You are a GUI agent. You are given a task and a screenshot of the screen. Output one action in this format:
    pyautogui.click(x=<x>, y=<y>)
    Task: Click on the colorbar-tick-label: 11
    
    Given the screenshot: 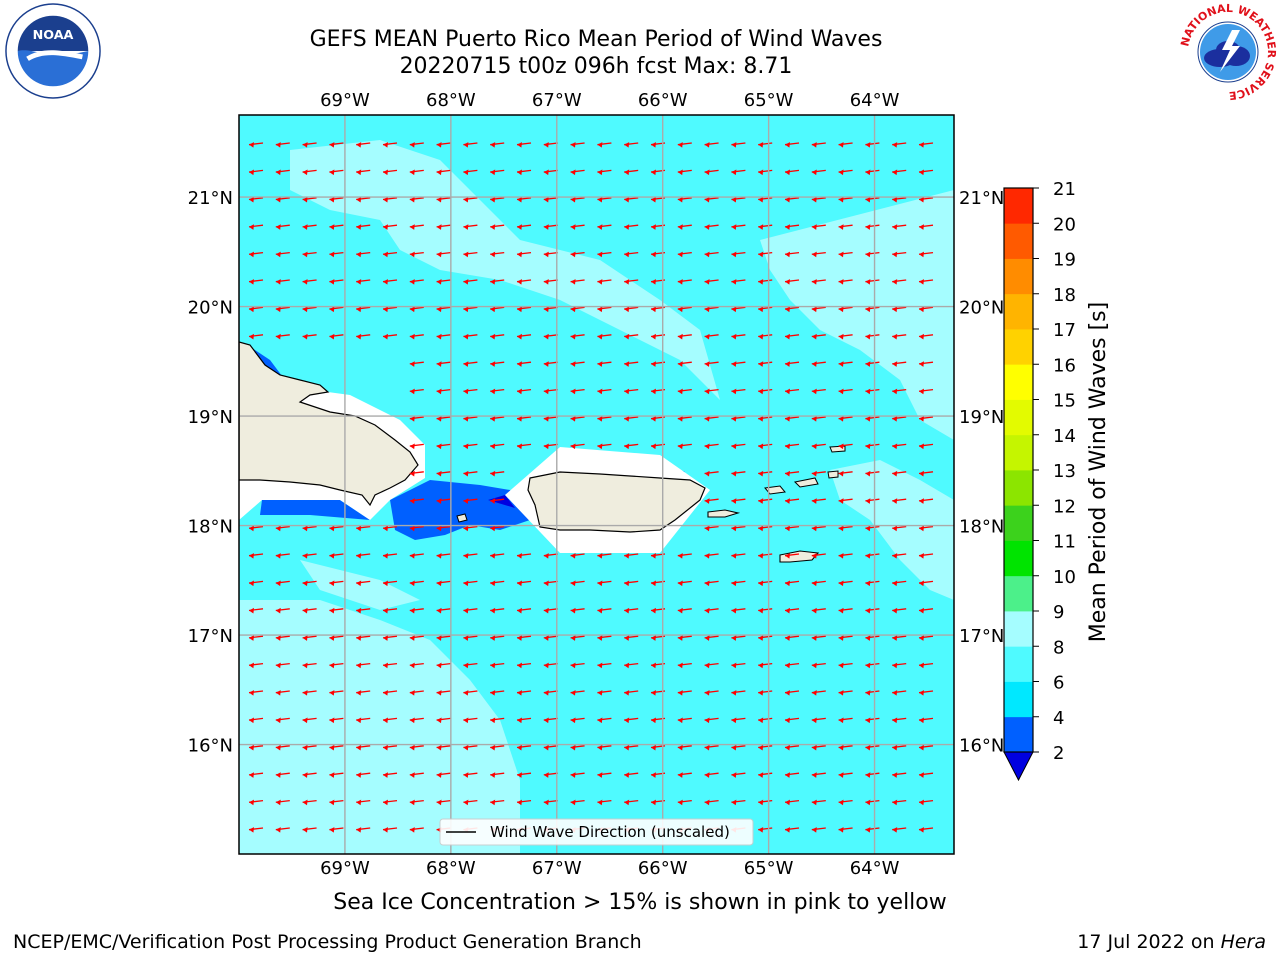 What is the action you would take?
    pyautogui.click(x=1064, y=542)
    